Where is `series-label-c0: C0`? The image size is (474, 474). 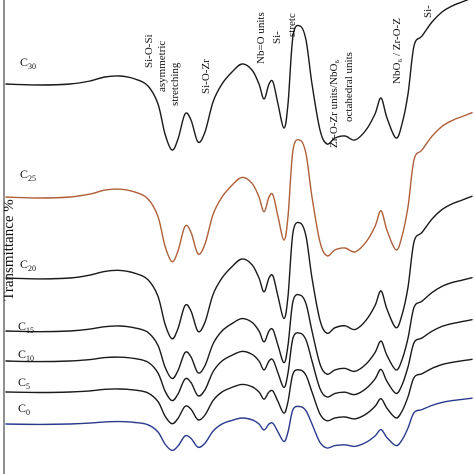
series-label-c0: C0 is located at coordinates (24, 409).